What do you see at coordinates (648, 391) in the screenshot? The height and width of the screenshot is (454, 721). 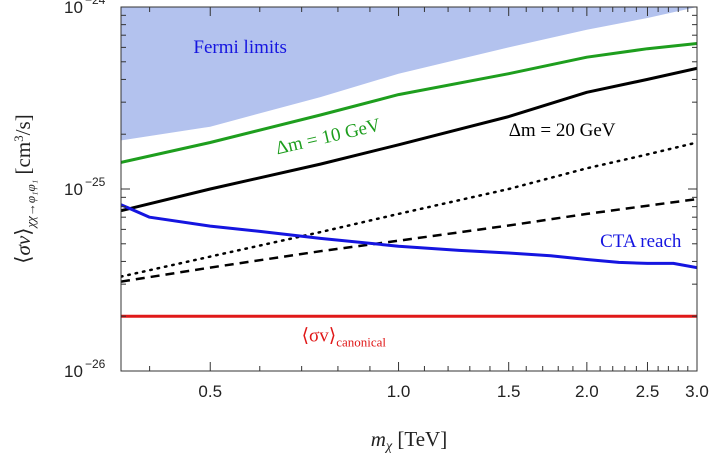 I see `x-tick-label: 2.5` at bounding box center [648, 391].